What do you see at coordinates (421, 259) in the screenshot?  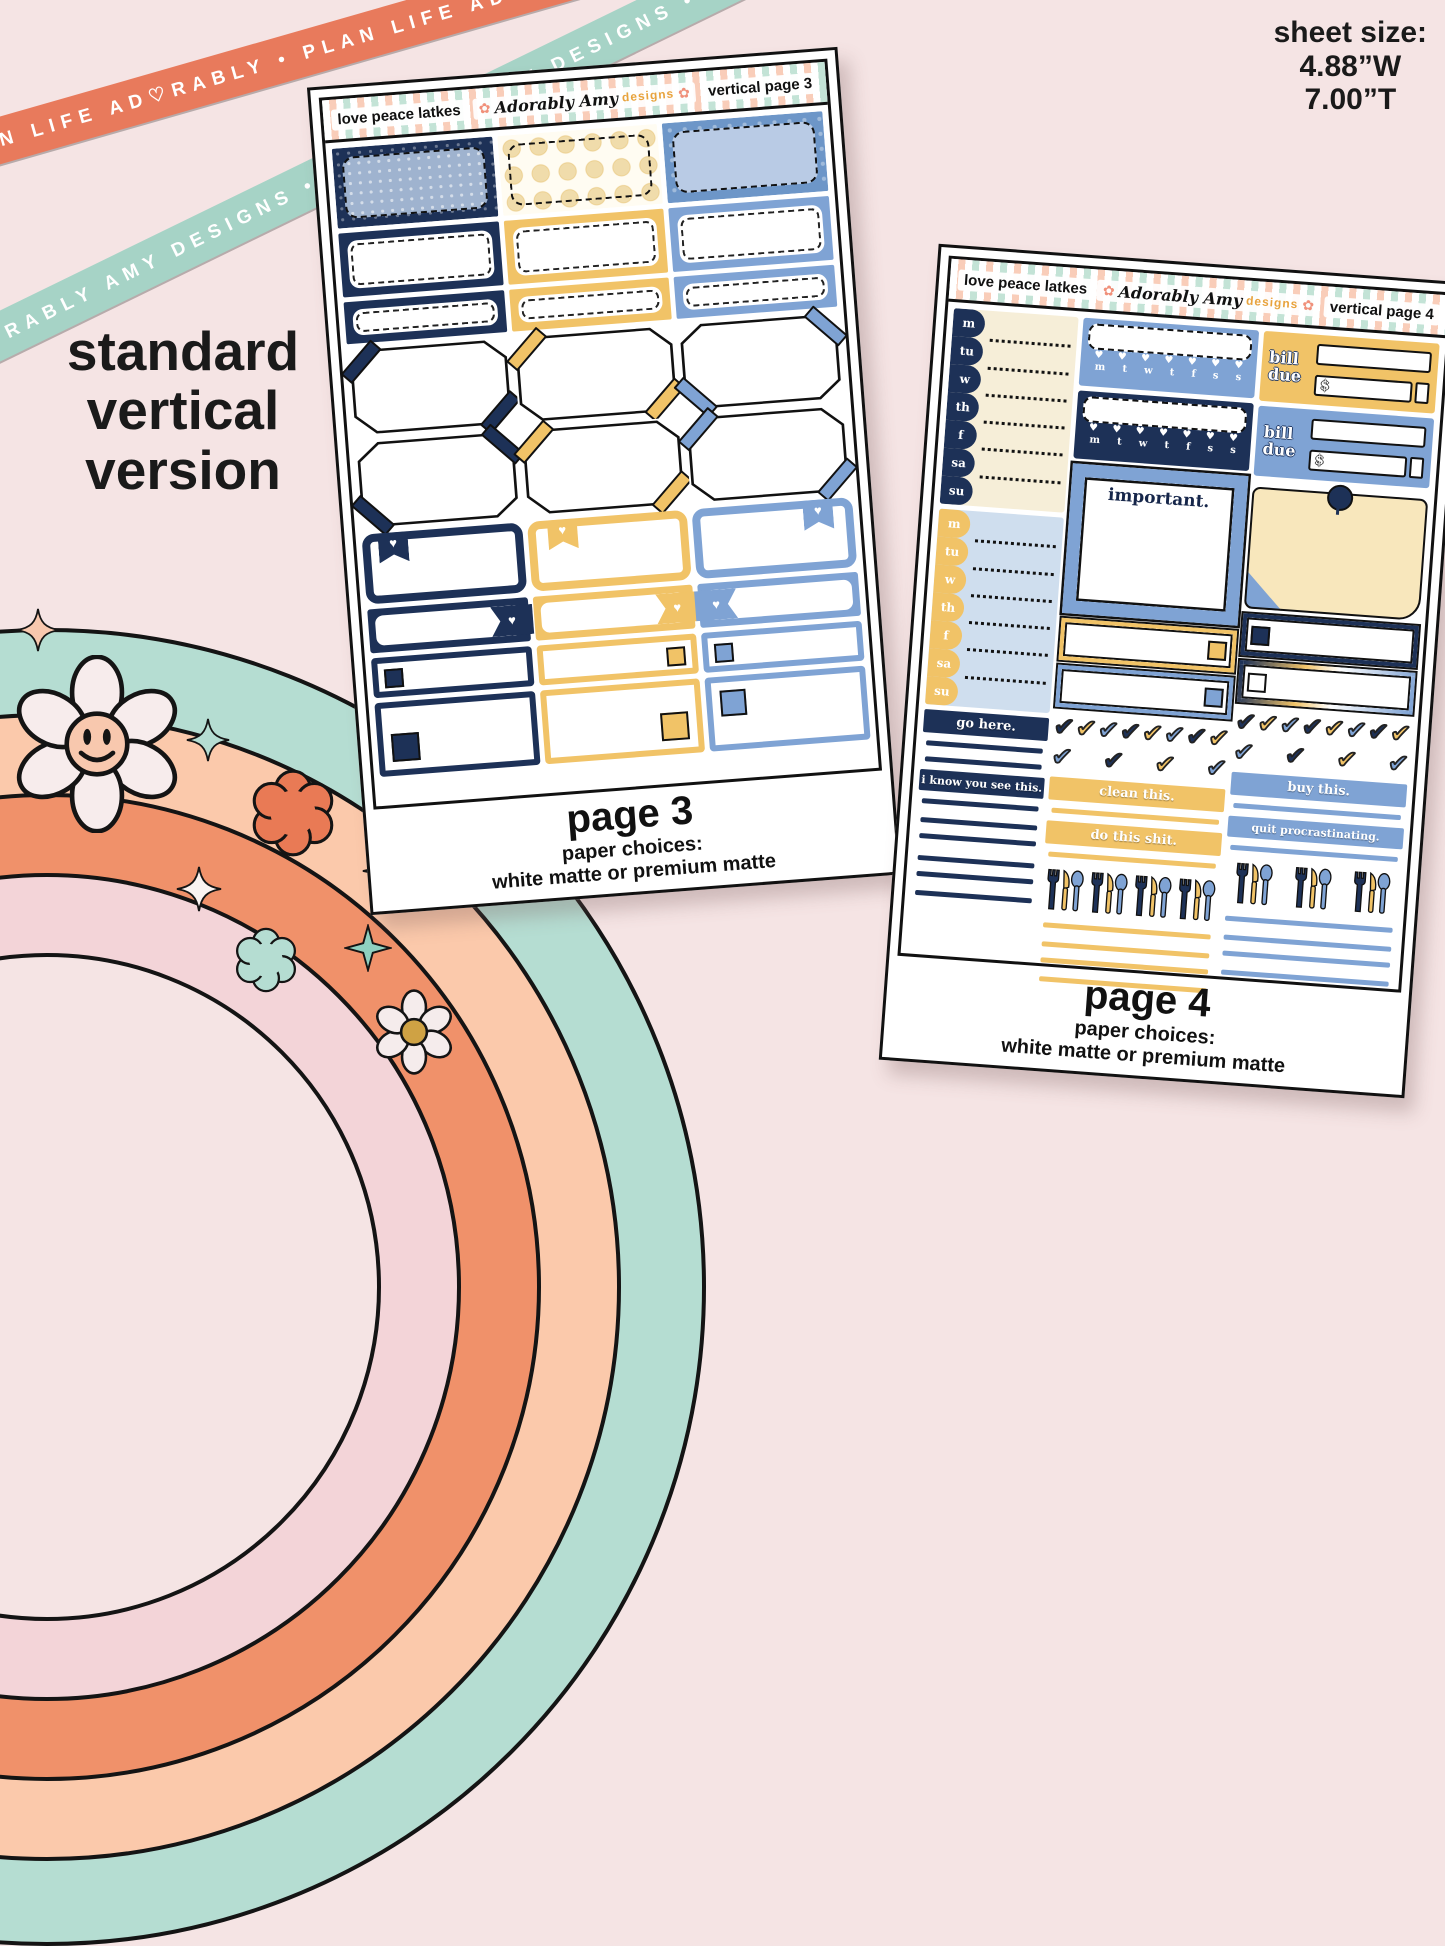 I see `sticker-halfbox-navy` at bounding box center [421, 259].